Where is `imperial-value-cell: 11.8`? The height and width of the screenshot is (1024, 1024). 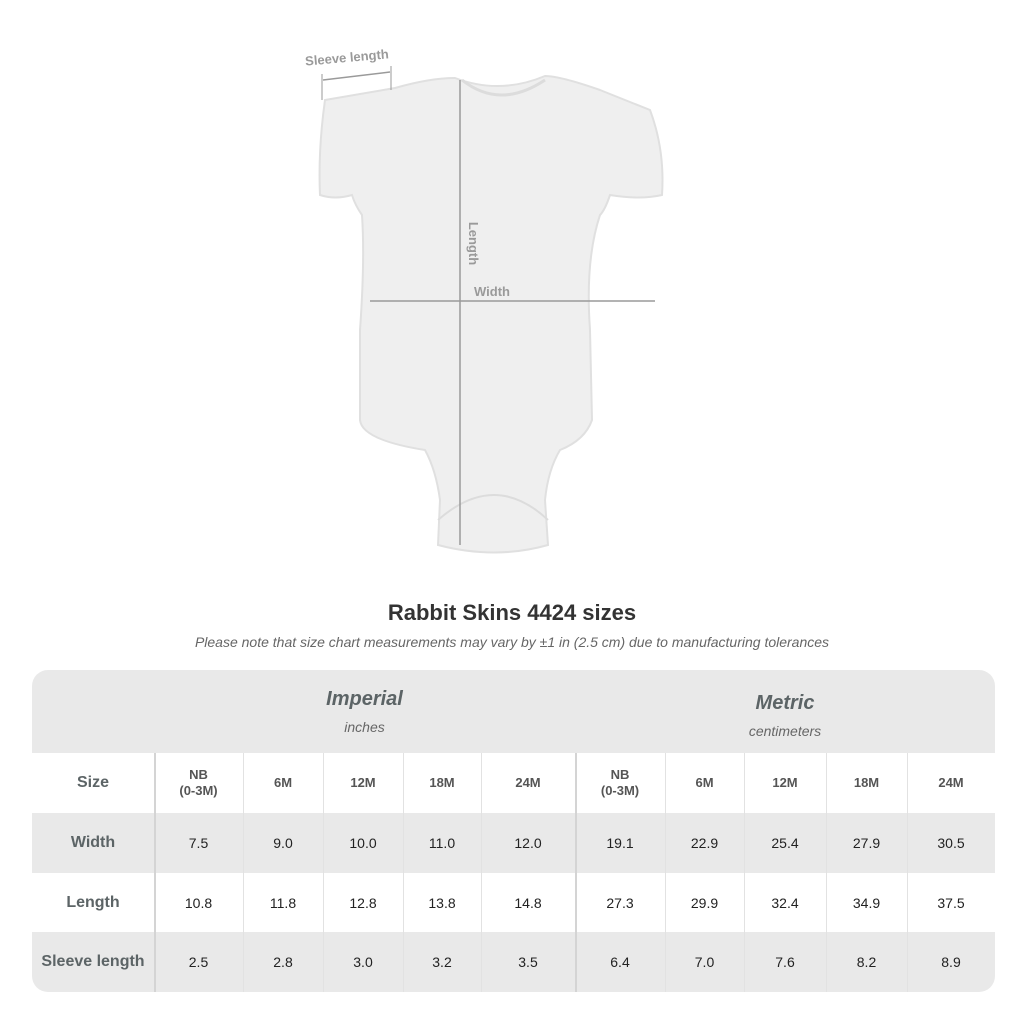
imperial-value-cell: 11.8 is located at coordinates (283, 902).